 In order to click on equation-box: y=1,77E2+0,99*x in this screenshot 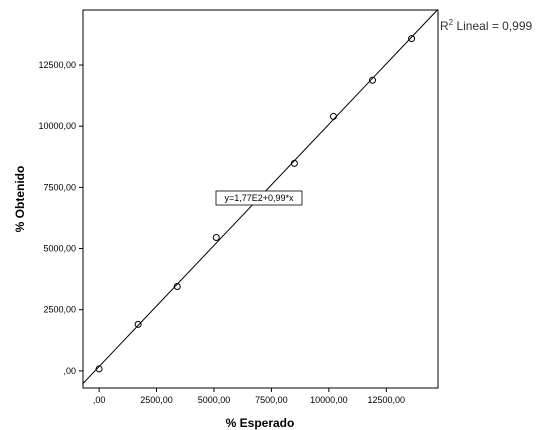, I will do `click(259, 198)`.